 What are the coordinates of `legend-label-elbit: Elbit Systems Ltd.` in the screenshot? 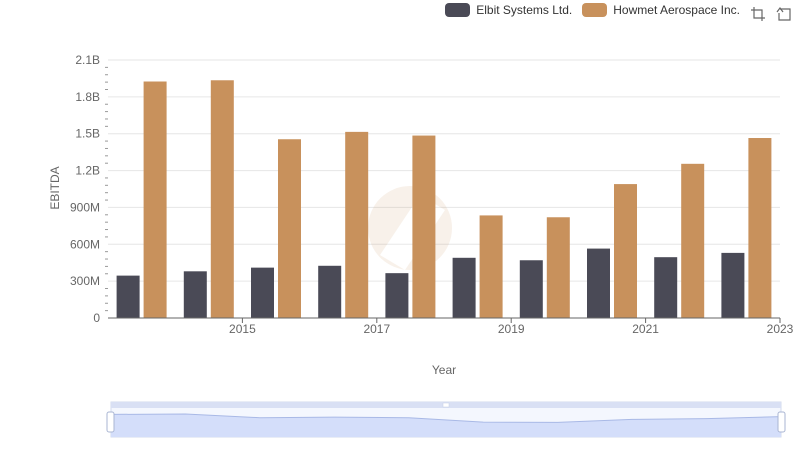 It's located at (524, 10).